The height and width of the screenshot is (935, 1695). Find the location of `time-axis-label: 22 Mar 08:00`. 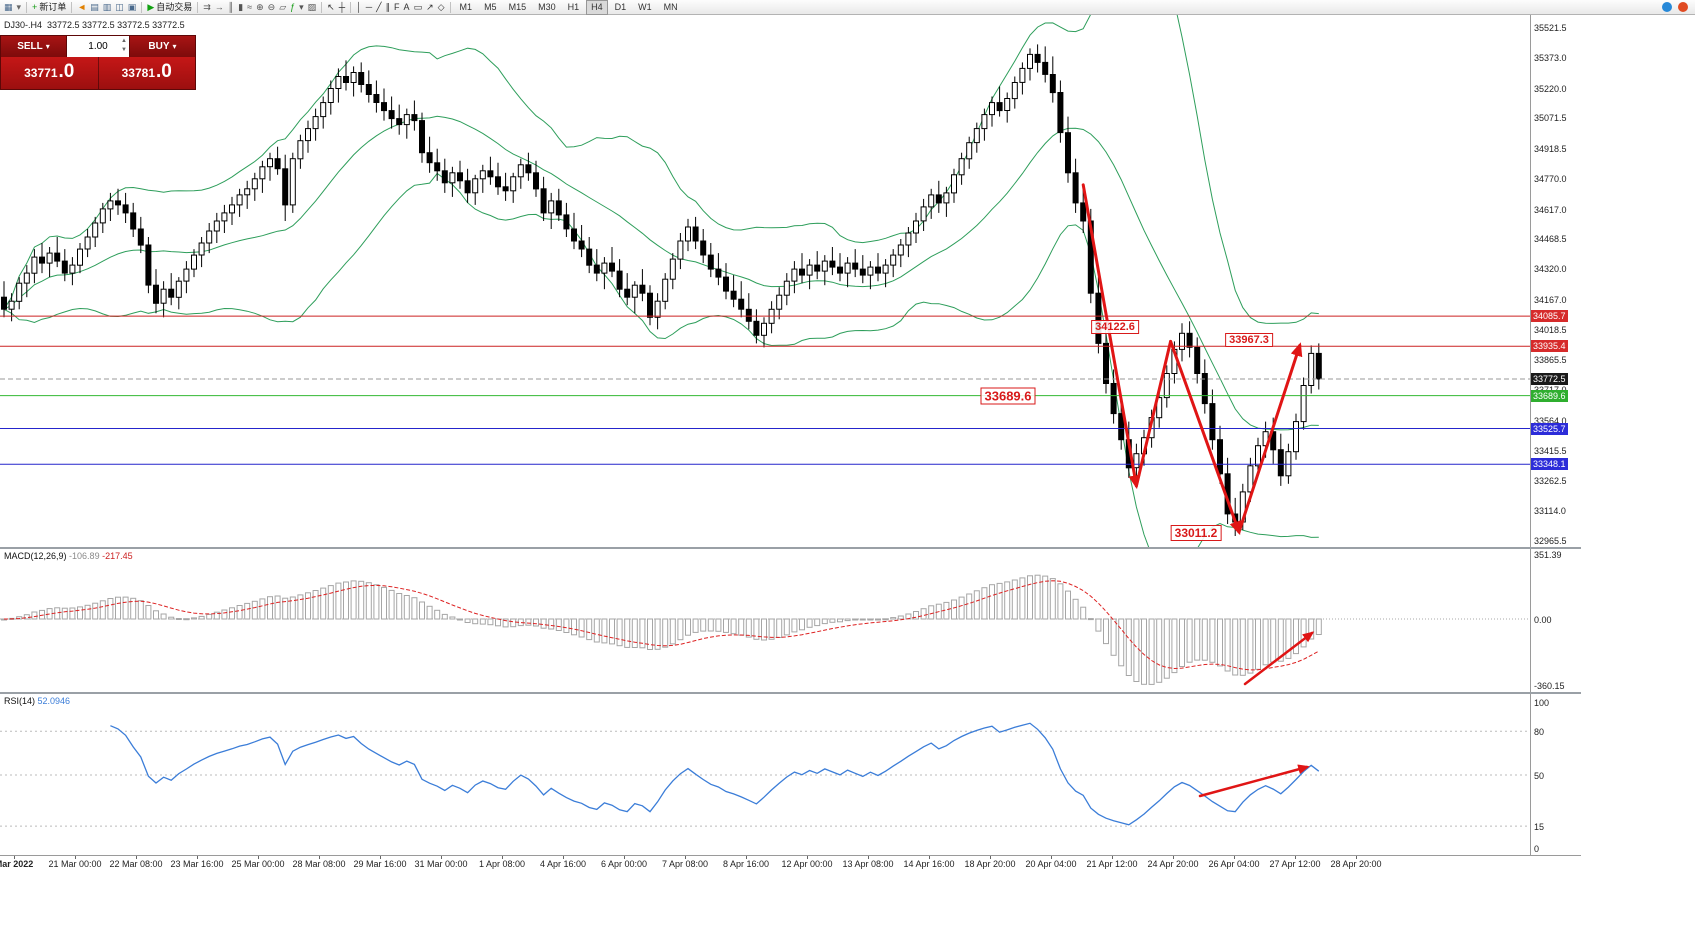

time-axis-label: 22 Mar 08:00 is located at coordinates (136, 864).